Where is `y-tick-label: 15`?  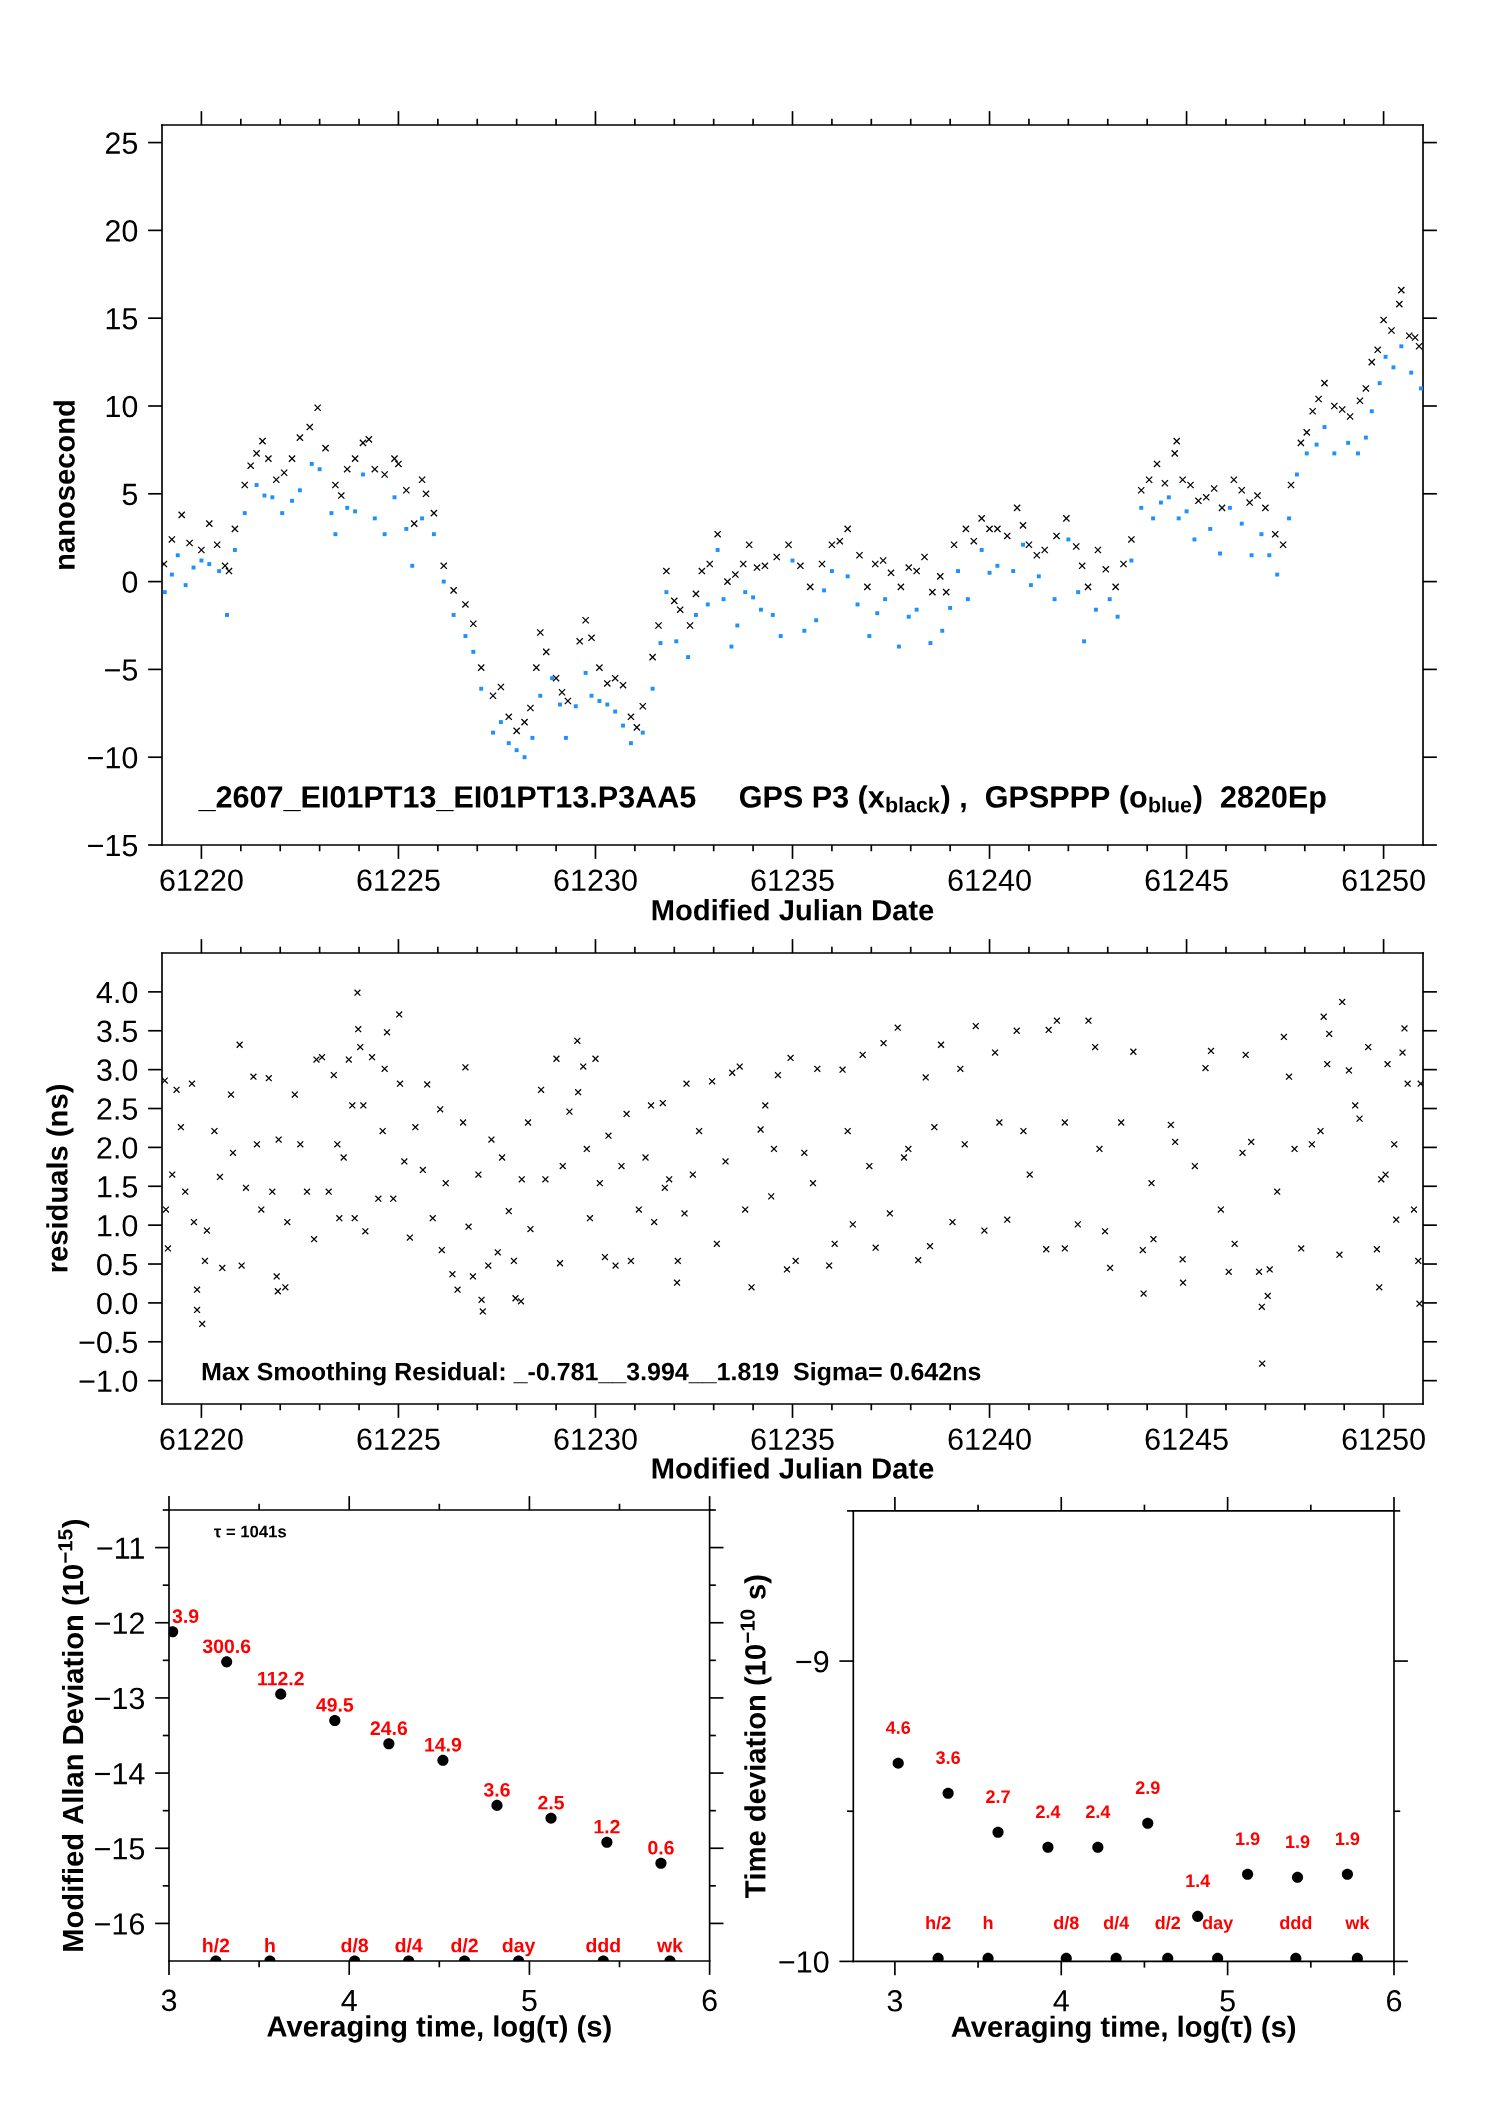
y-tick-label: 15 is located at coordinates (122, 319).